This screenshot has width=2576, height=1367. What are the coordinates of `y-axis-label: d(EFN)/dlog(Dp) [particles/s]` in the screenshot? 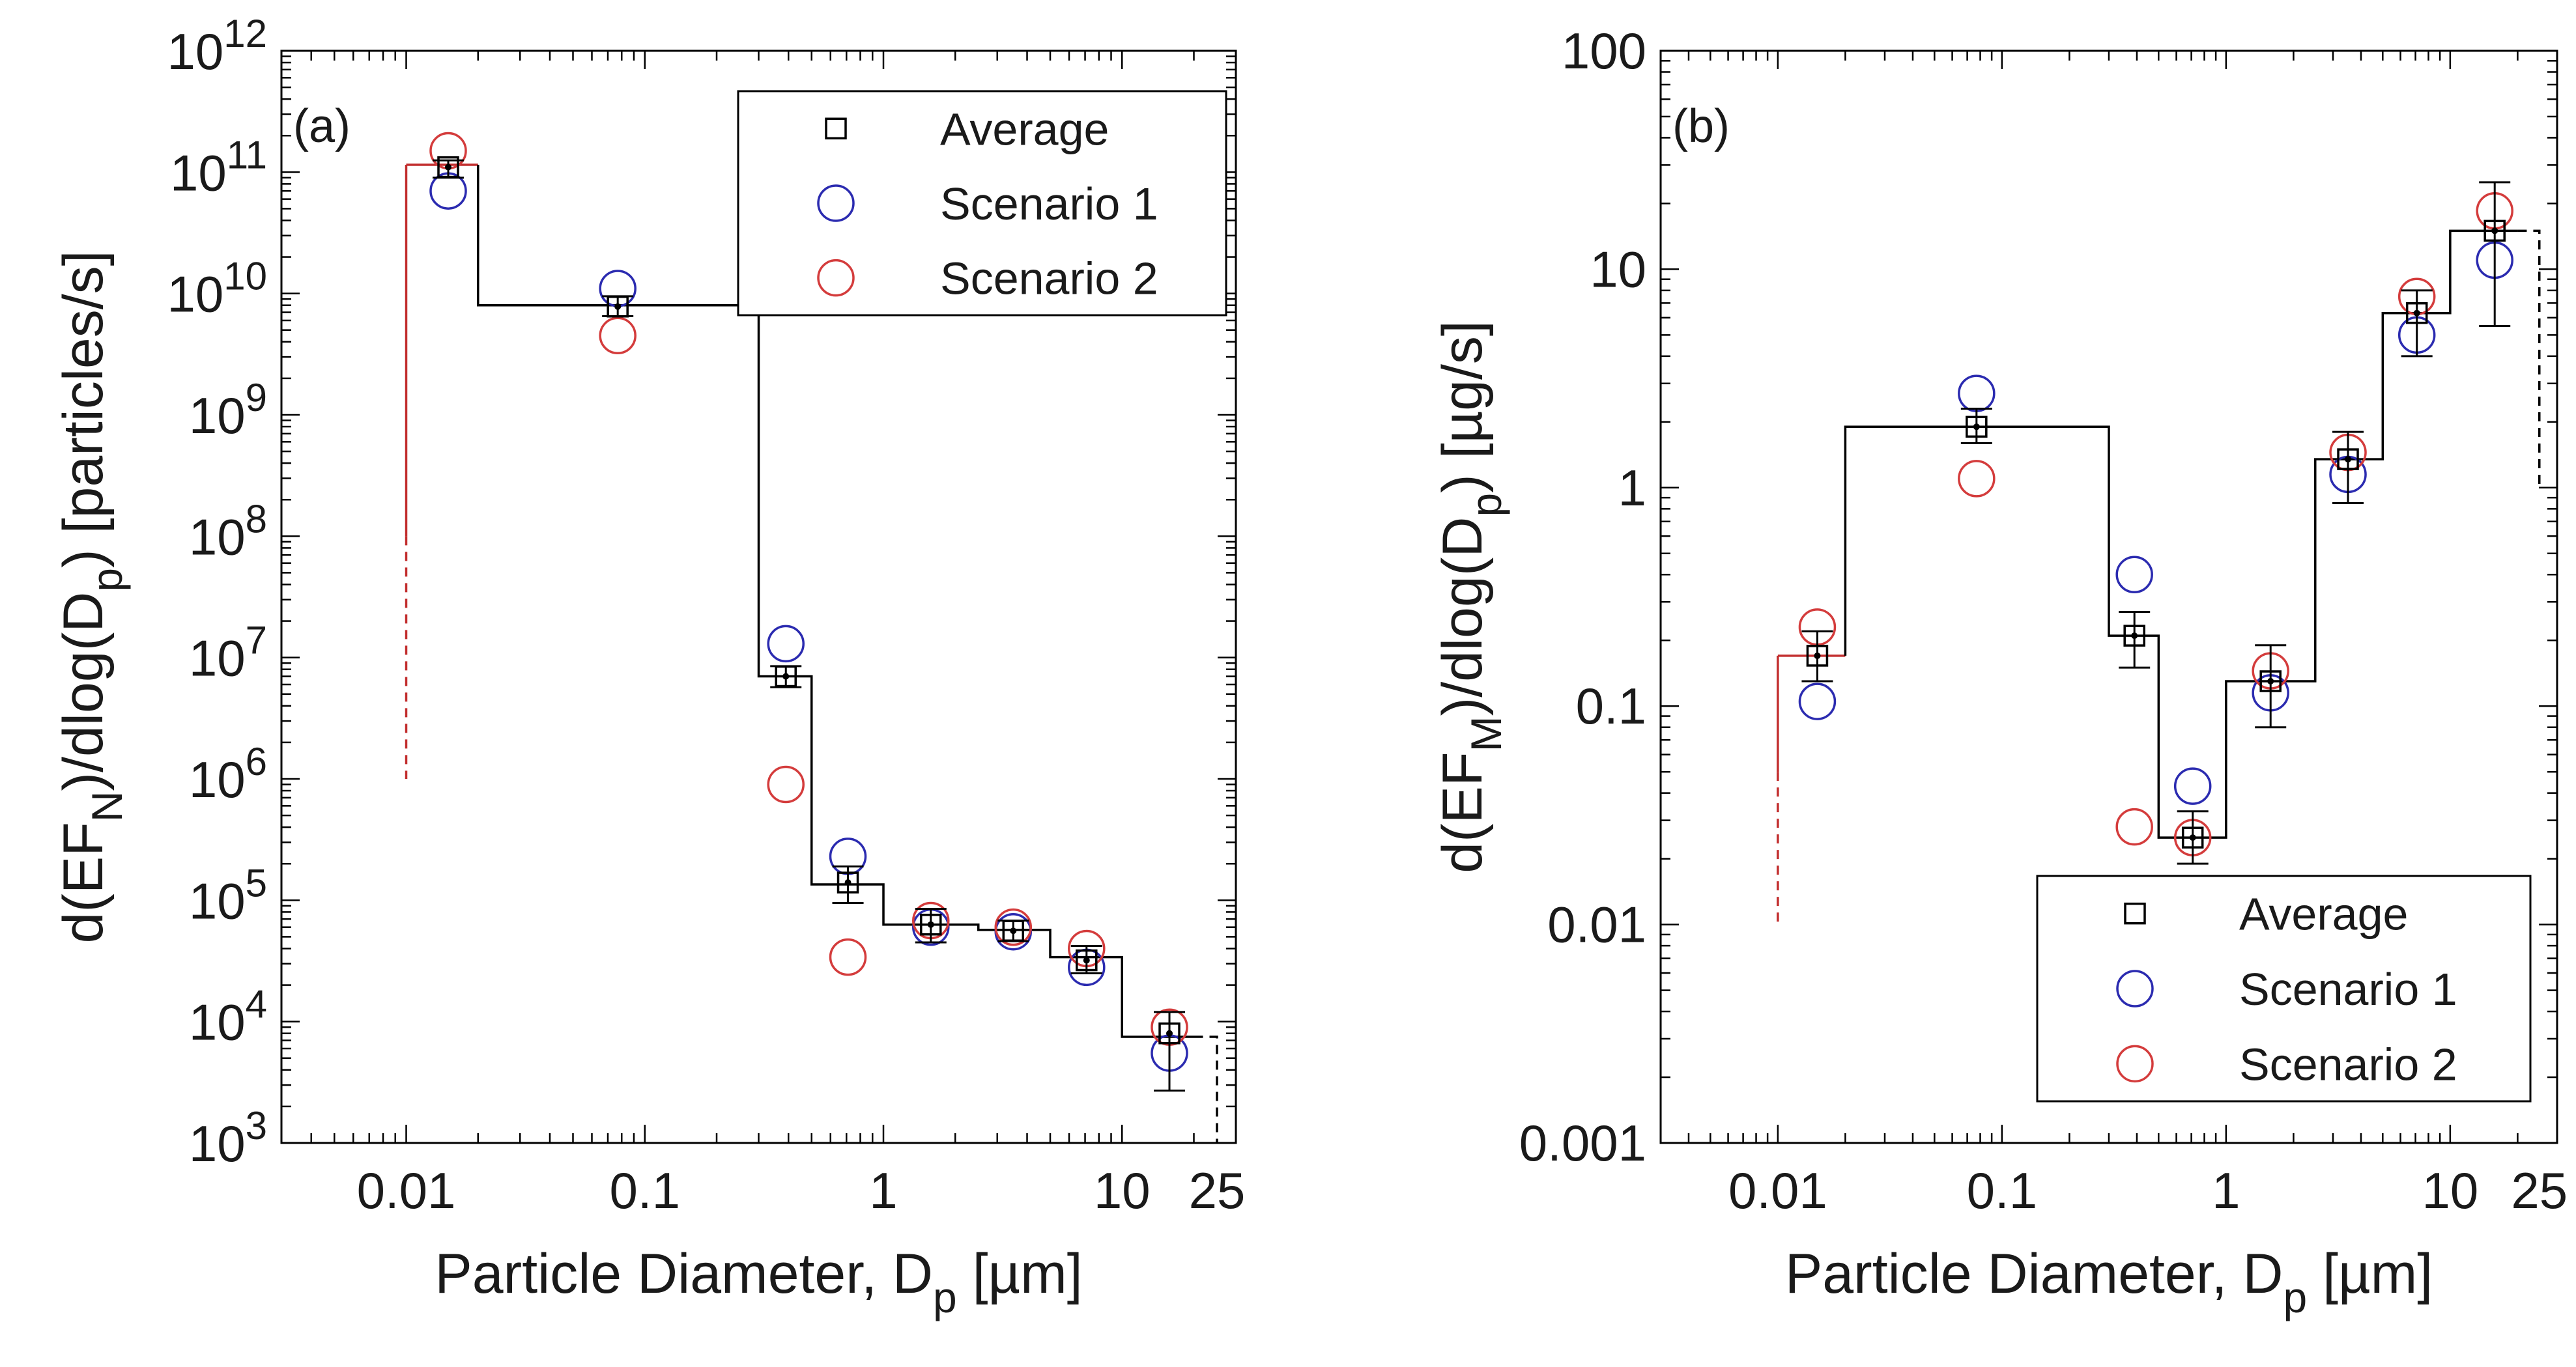 It's located at (92, 596).